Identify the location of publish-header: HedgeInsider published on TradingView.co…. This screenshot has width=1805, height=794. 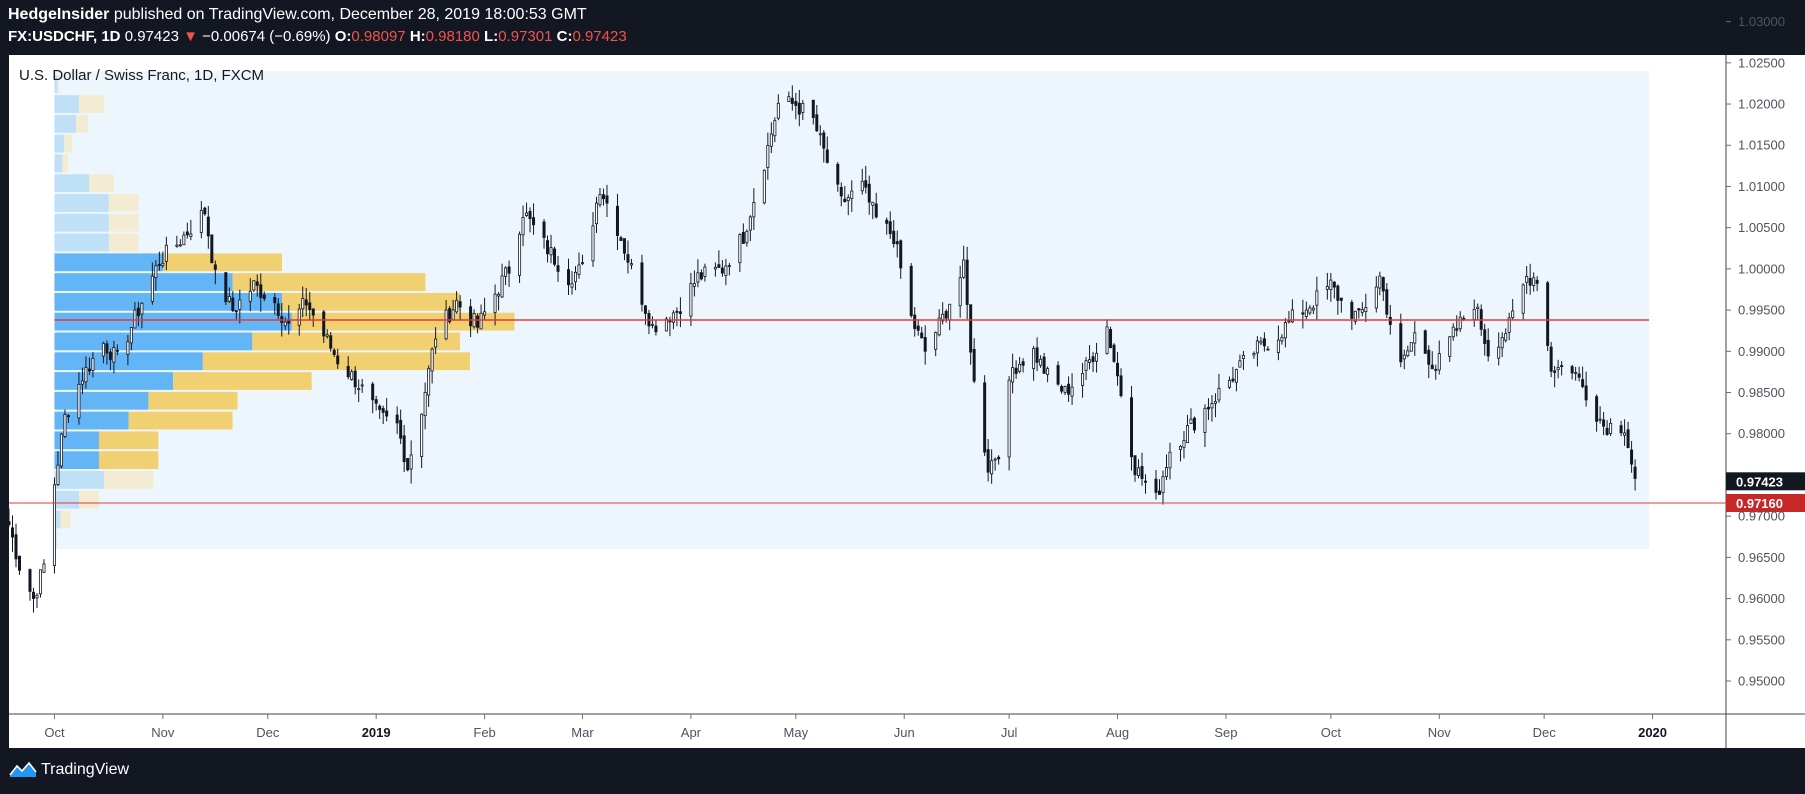
(902, 27).